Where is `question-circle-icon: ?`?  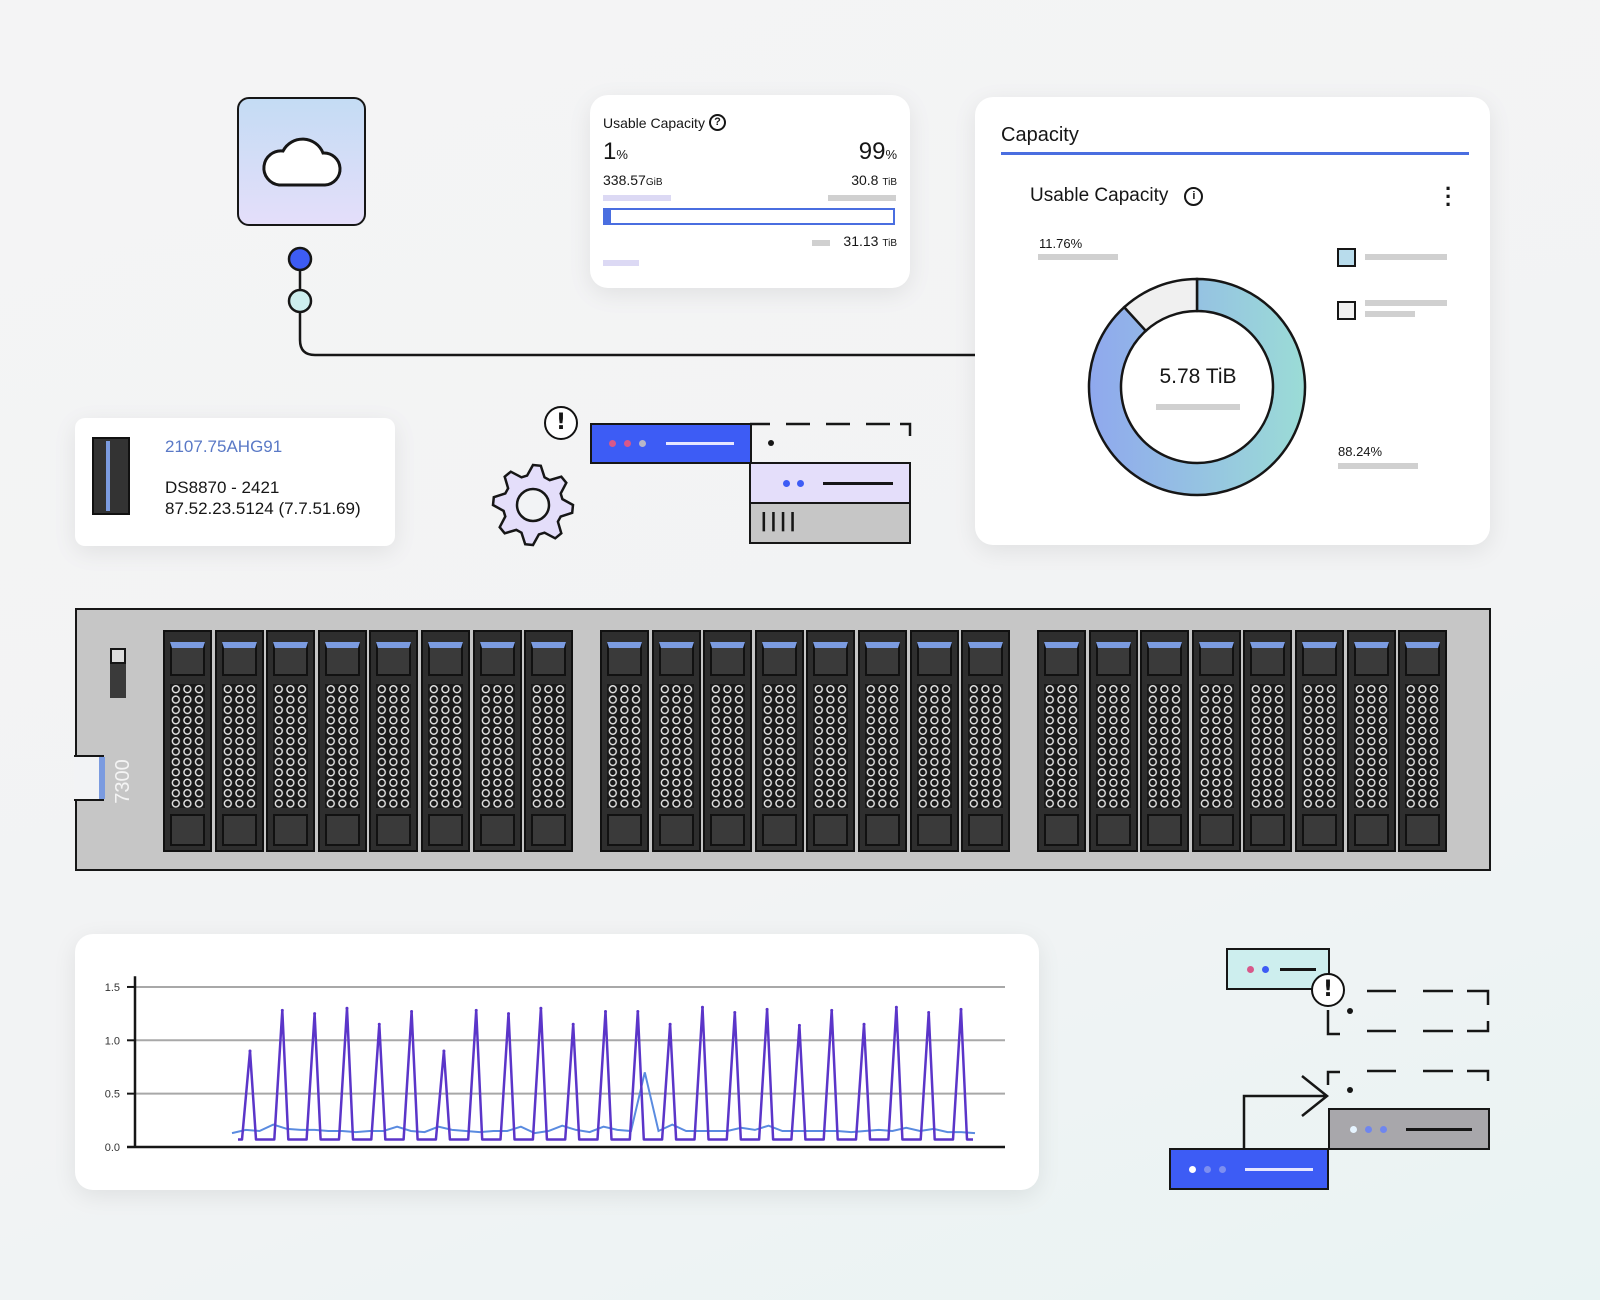
question-circle-icon: ? is located at coordinates (717, 122).